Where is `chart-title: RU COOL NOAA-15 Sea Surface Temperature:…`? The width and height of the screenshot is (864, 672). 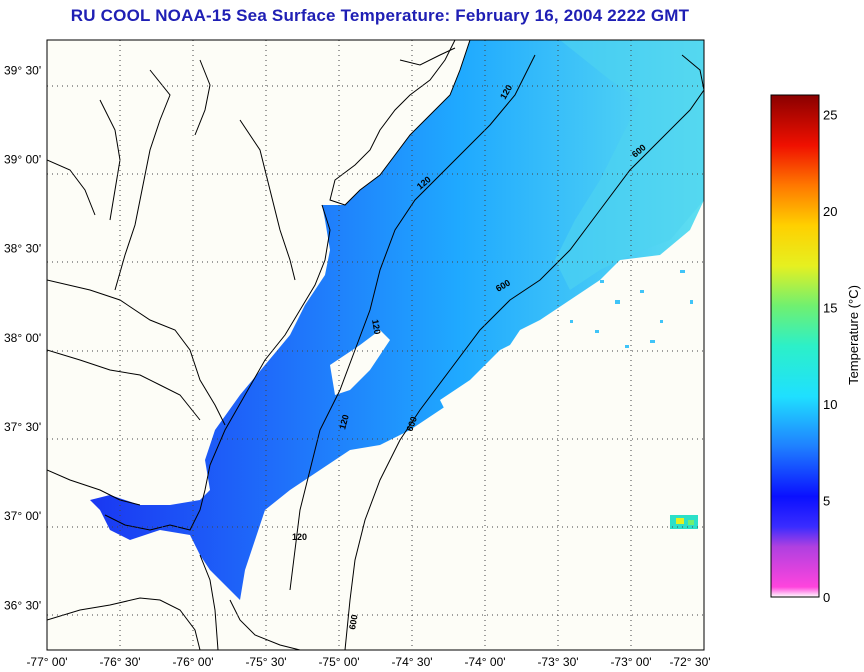 chart-title: RU COOL NOAA-15 Sea Surface Temperature:… is located at coordinates (380, 15).